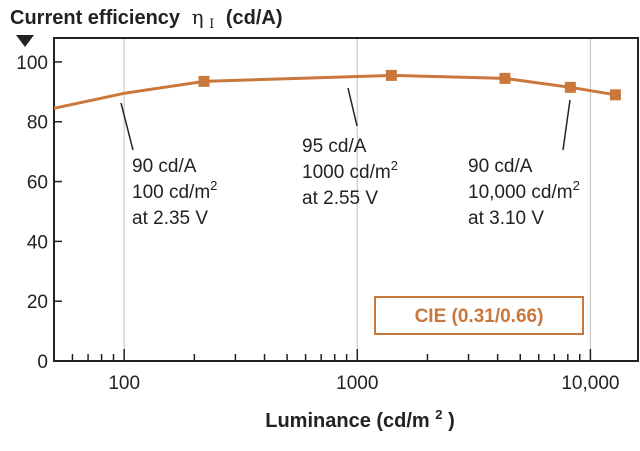  I want to click on legend: CIE (0.31/0.66), so click(479, 315).